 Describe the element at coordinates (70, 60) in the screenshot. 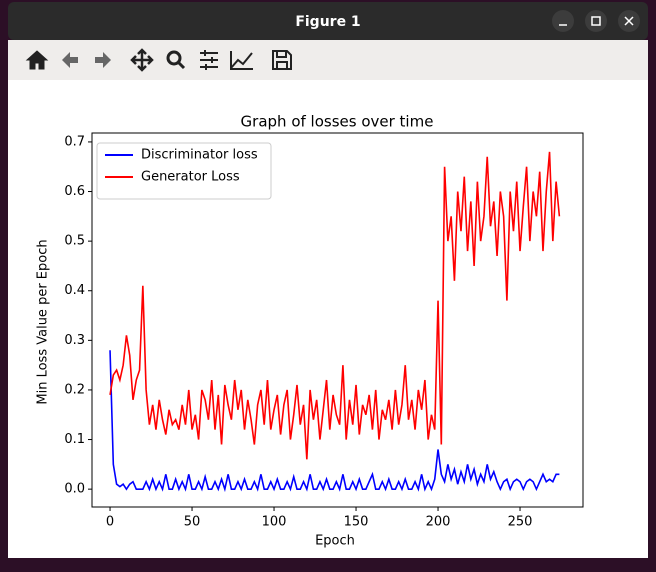

I see `back-button` at that location.